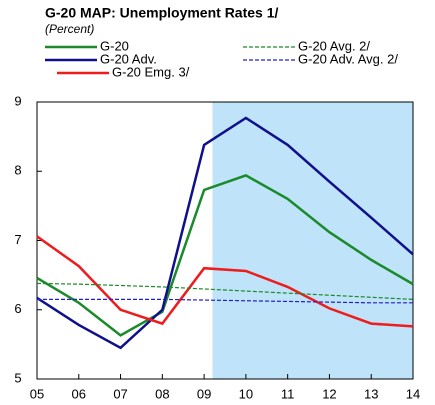 Image resolution: width=435 pixels, height=405 pixels. Describe the element at coordinates (17, 100) in the screenshot. I see `y-tick-label: 9` at that location.